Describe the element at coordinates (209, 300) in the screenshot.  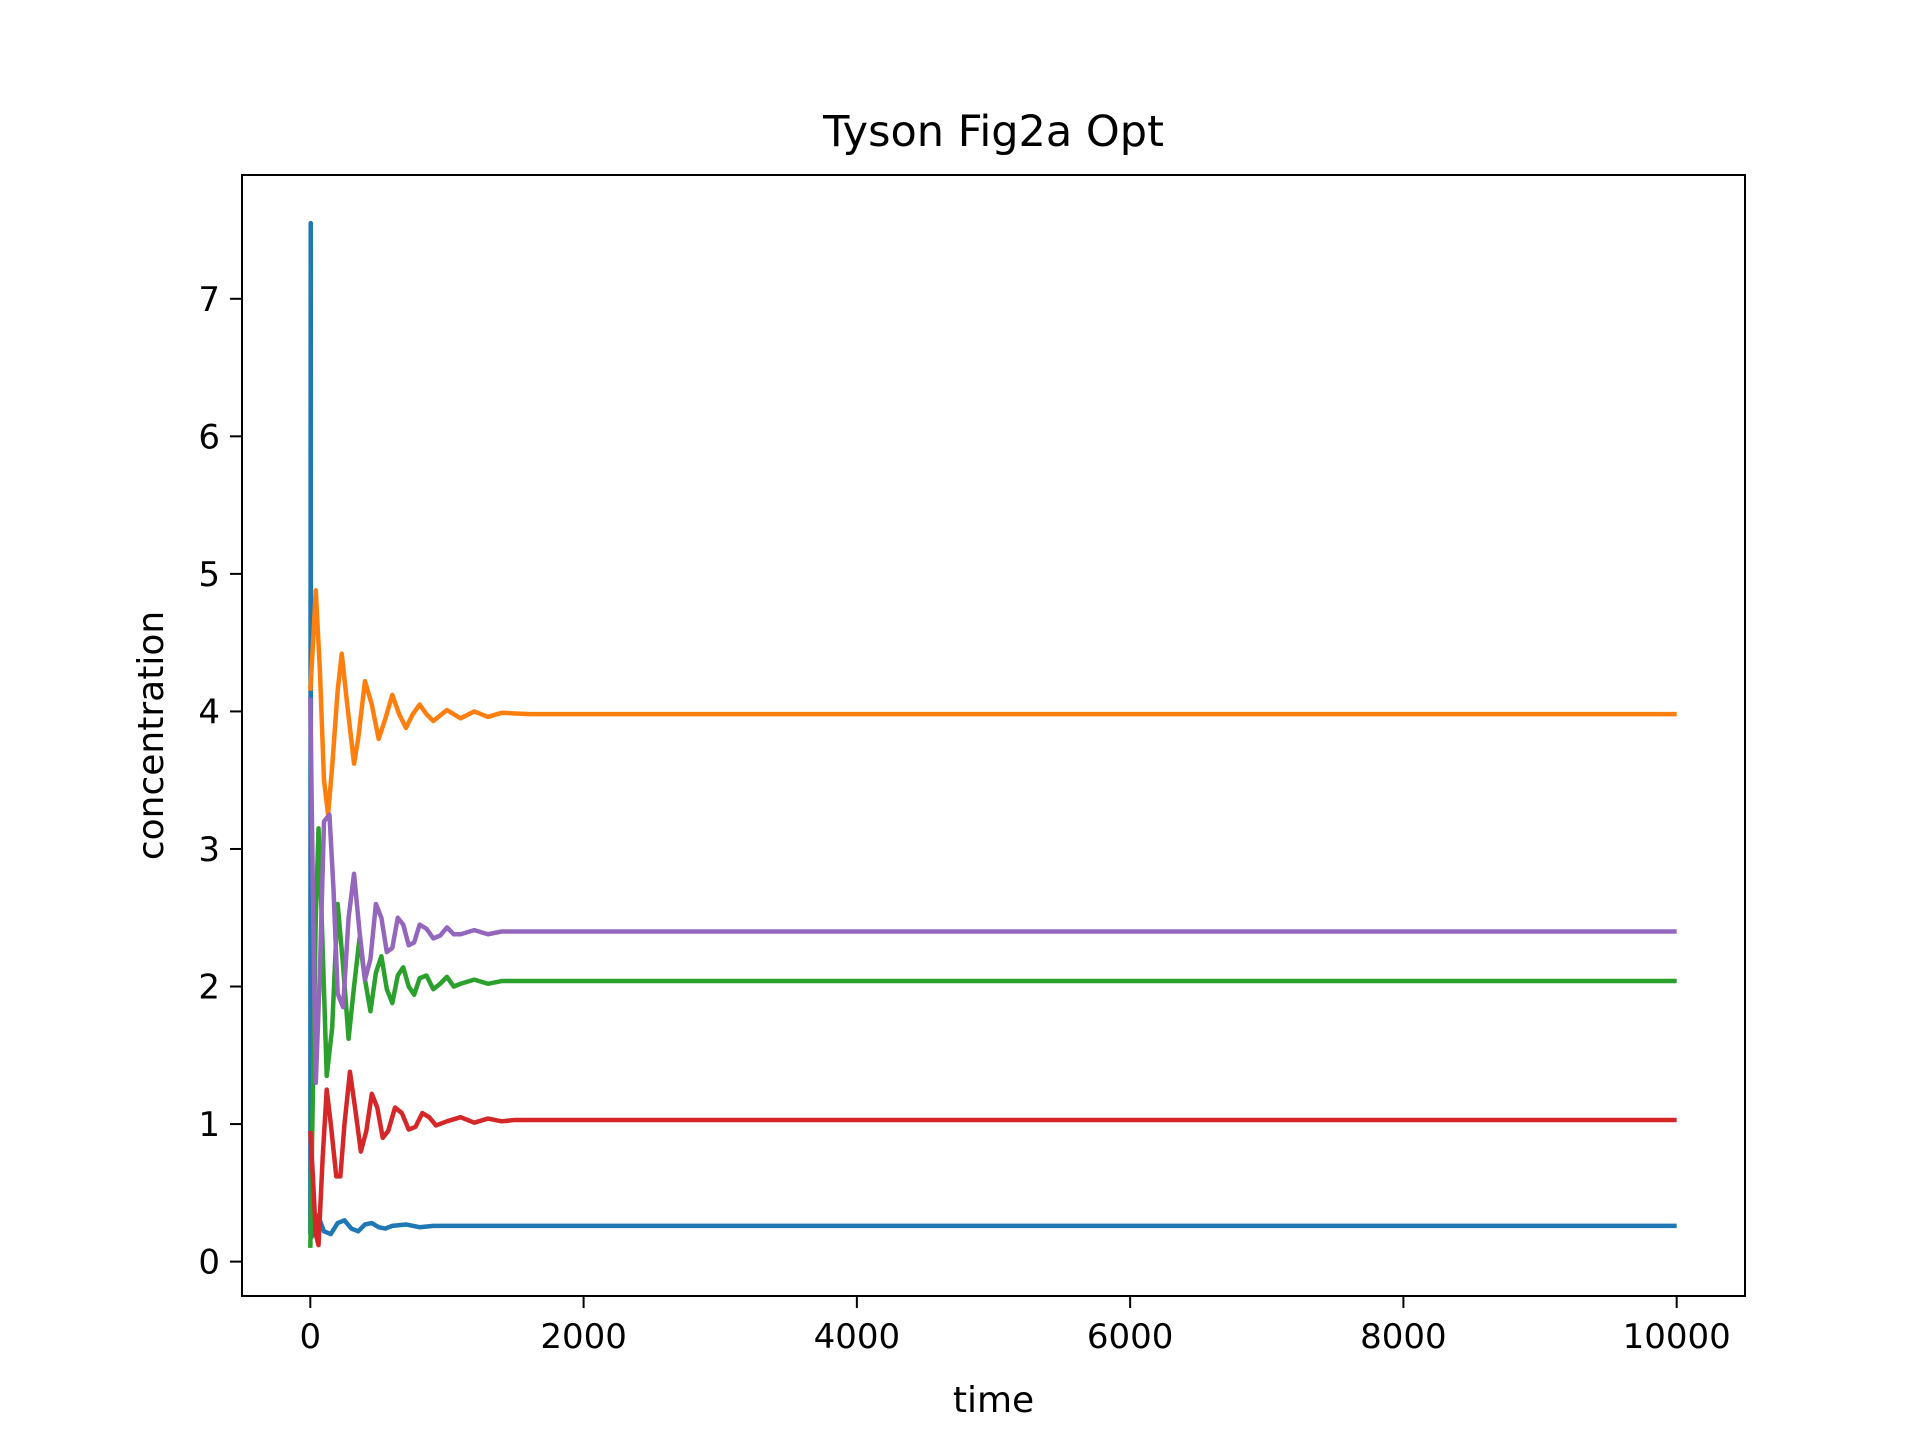
I see `y-tick-label: 7` at that location.